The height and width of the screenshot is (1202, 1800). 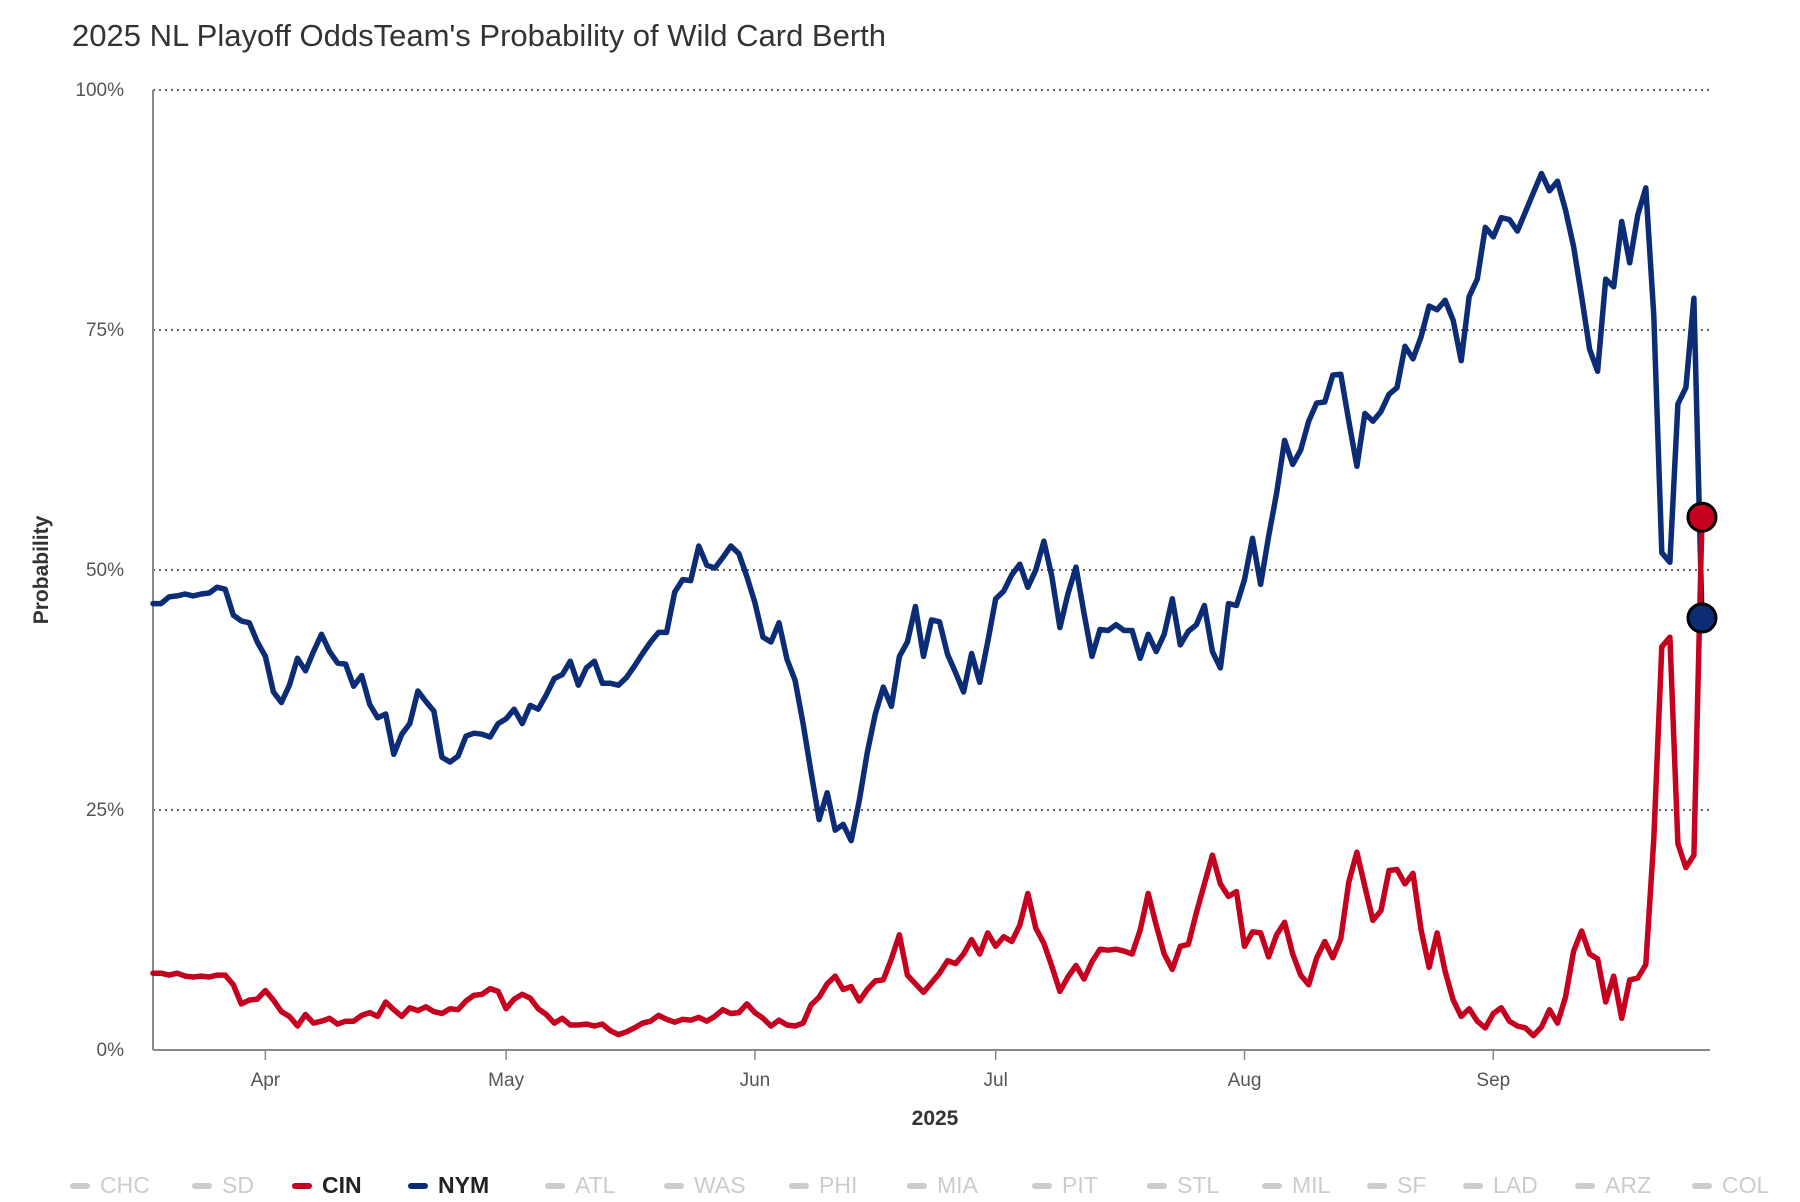 I want to click on legend-label: PIT, so click(x=1080, y=1185).